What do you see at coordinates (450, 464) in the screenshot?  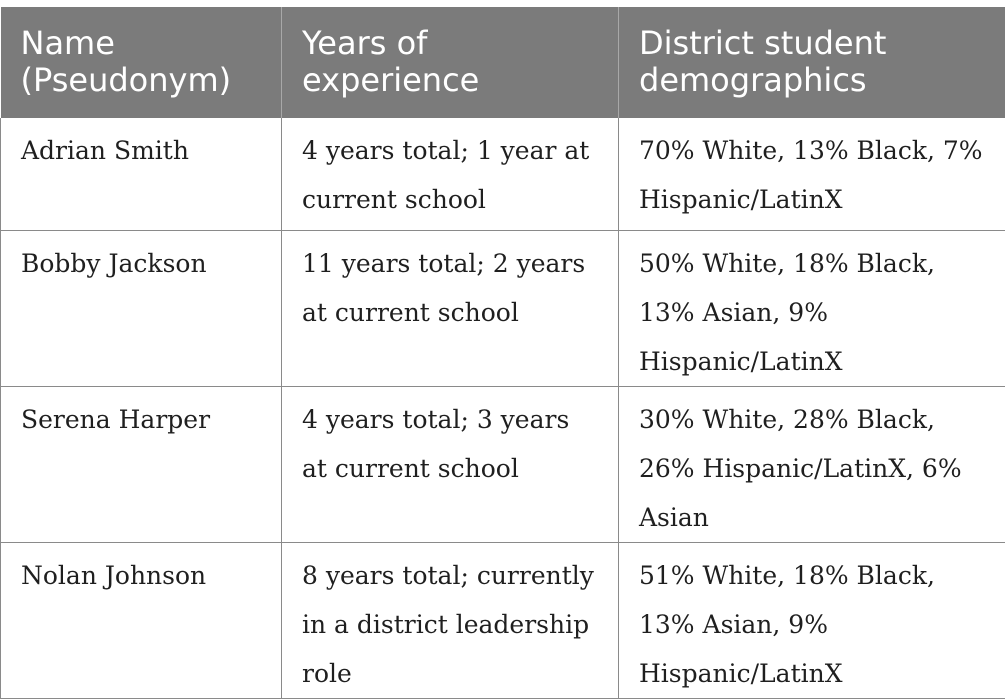 I see `cell-experience: 4 years total; 3 years at current school` at bounding box center [450, 464].